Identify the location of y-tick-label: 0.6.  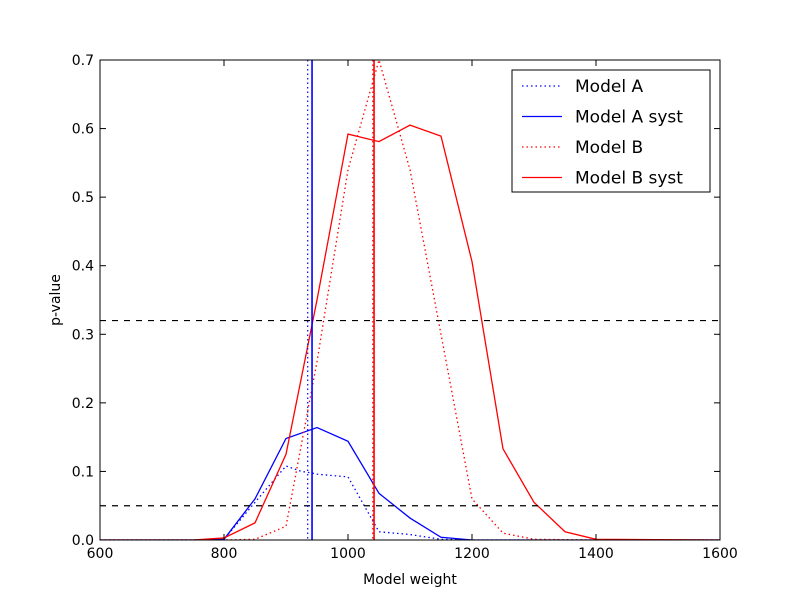
(83, 130).